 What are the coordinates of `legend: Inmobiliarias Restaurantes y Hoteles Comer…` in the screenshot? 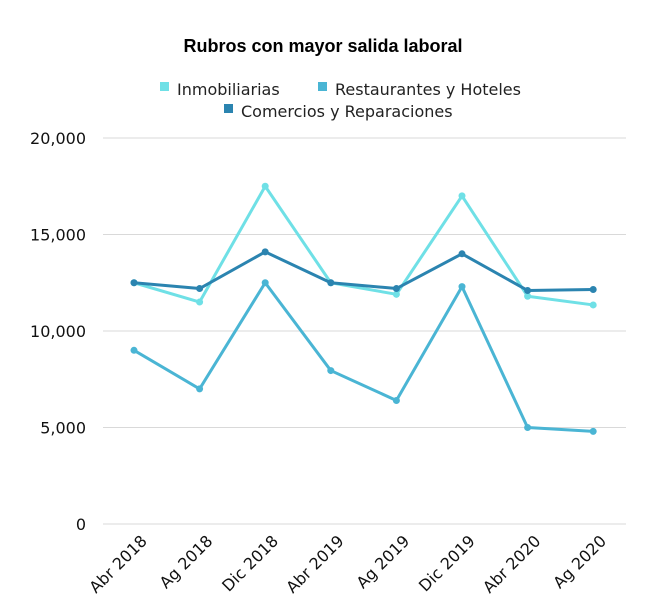 It's located at (340, 100).